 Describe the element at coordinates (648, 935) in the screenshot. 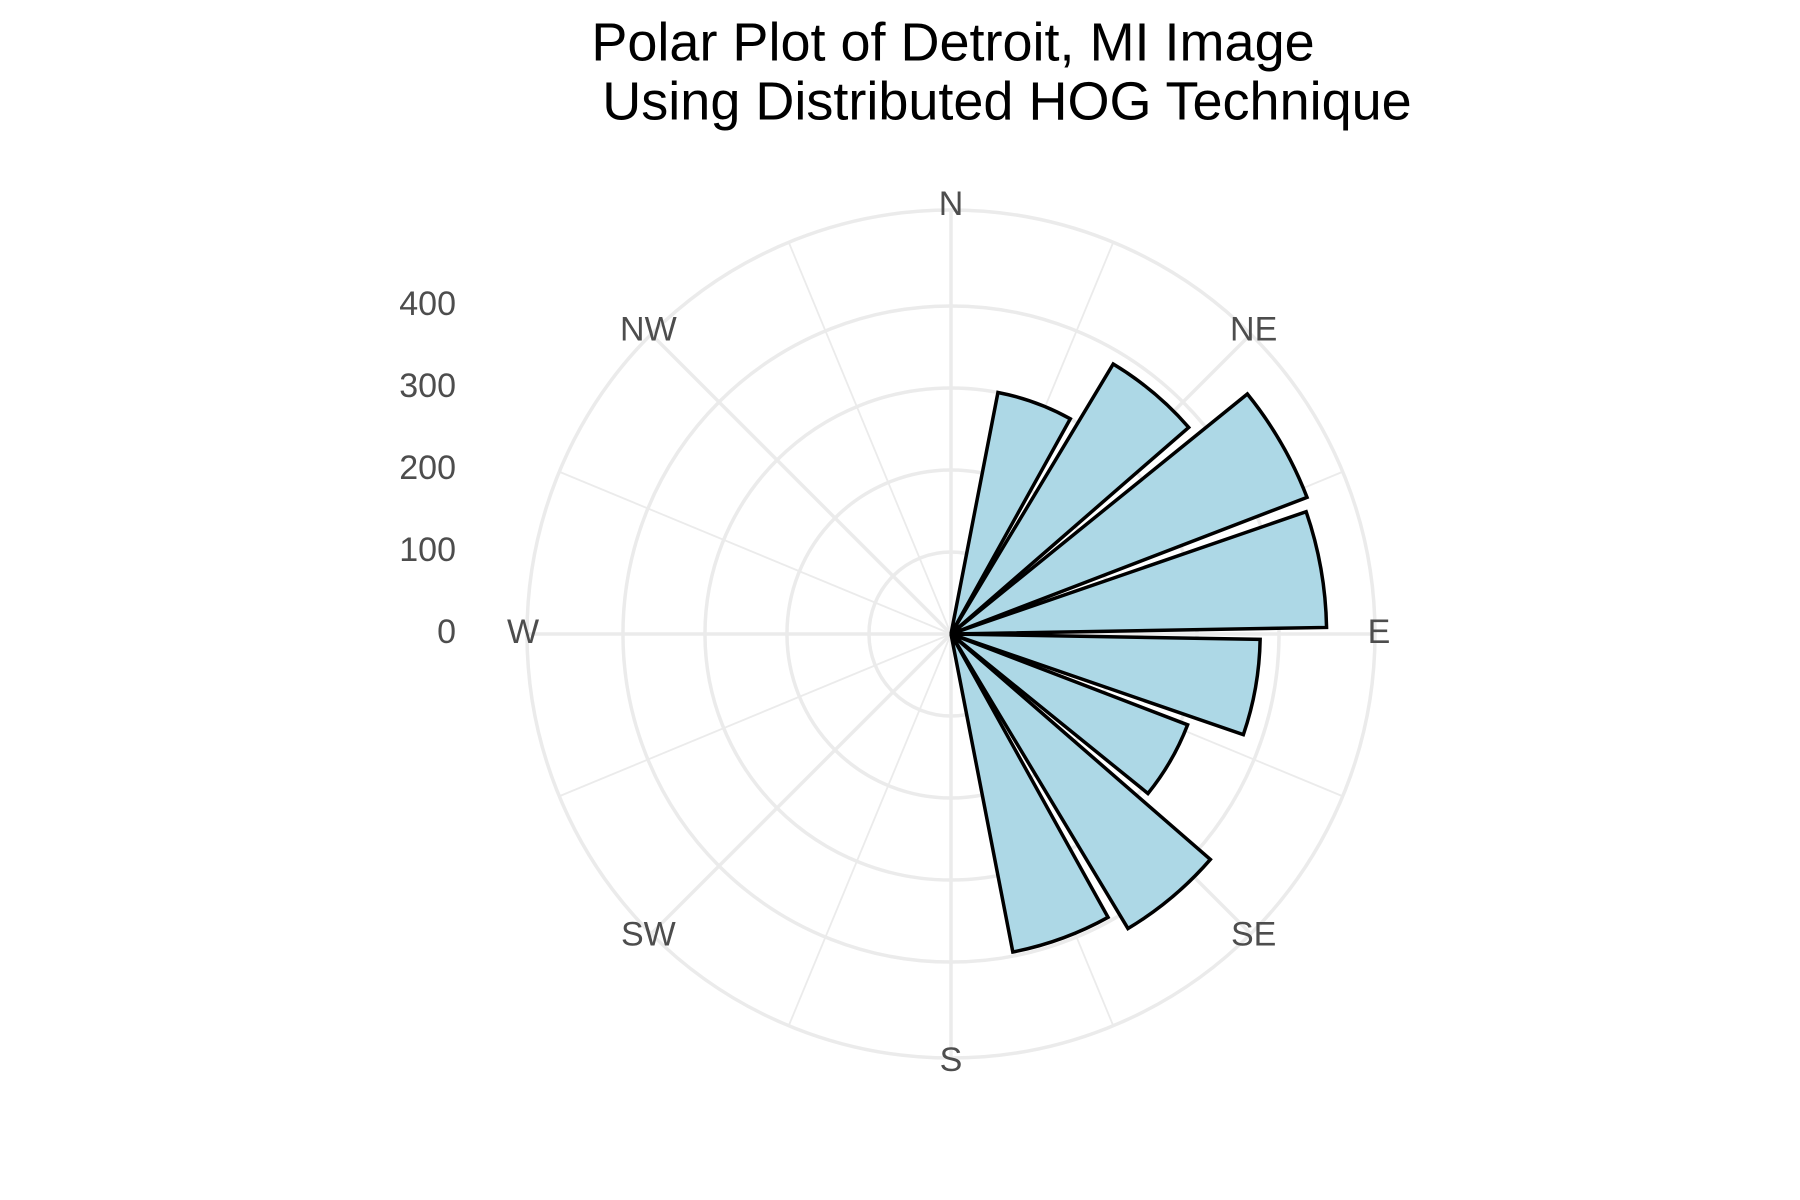

I see `x-tick-label: SW` at that location.